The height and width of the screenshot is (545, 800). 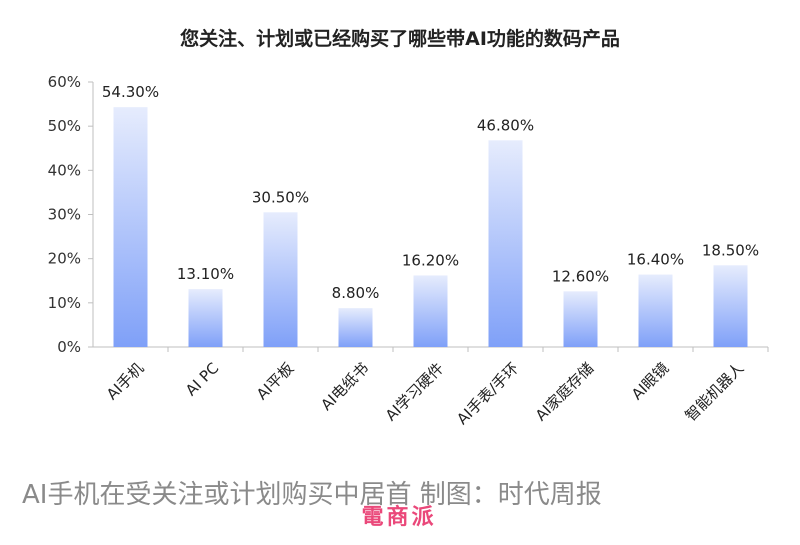 I want to click on data-label: 30.50%, so click(x=280, y=197).